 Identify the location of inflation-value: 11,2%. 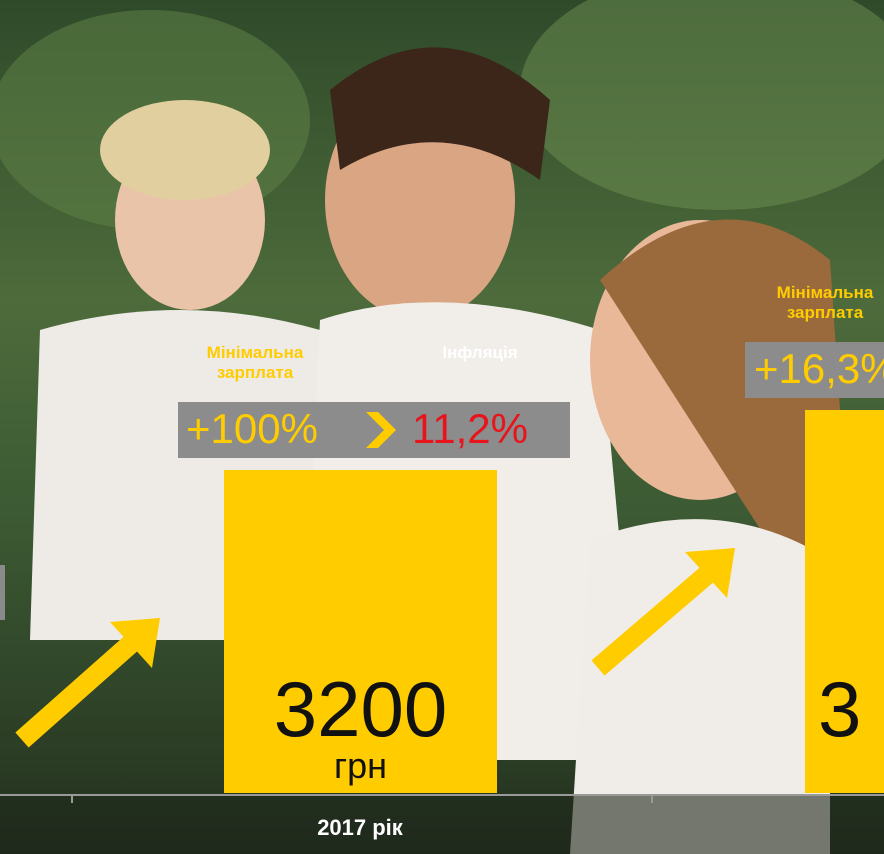
(470, 428).